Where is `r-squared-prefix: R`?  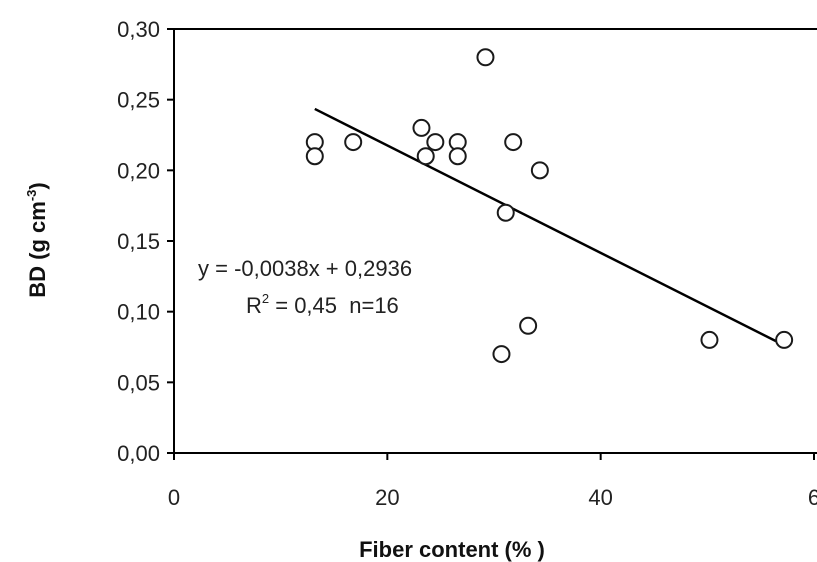
r-squared-prefix: R is located at coordinates (254, 305).